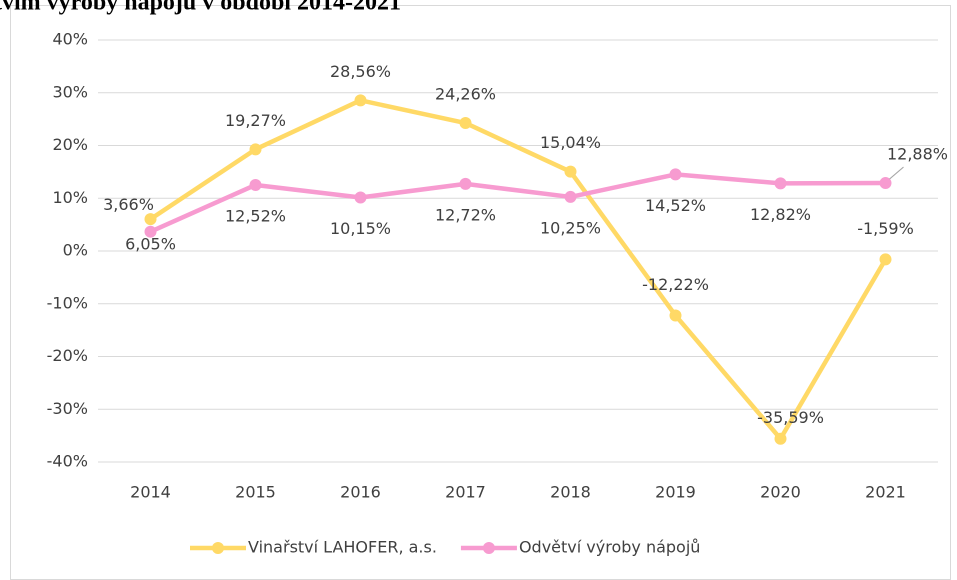 The height and width of the screenshot is (580, 957). I want to click on data-label: 12,82%, so click(780, 214).